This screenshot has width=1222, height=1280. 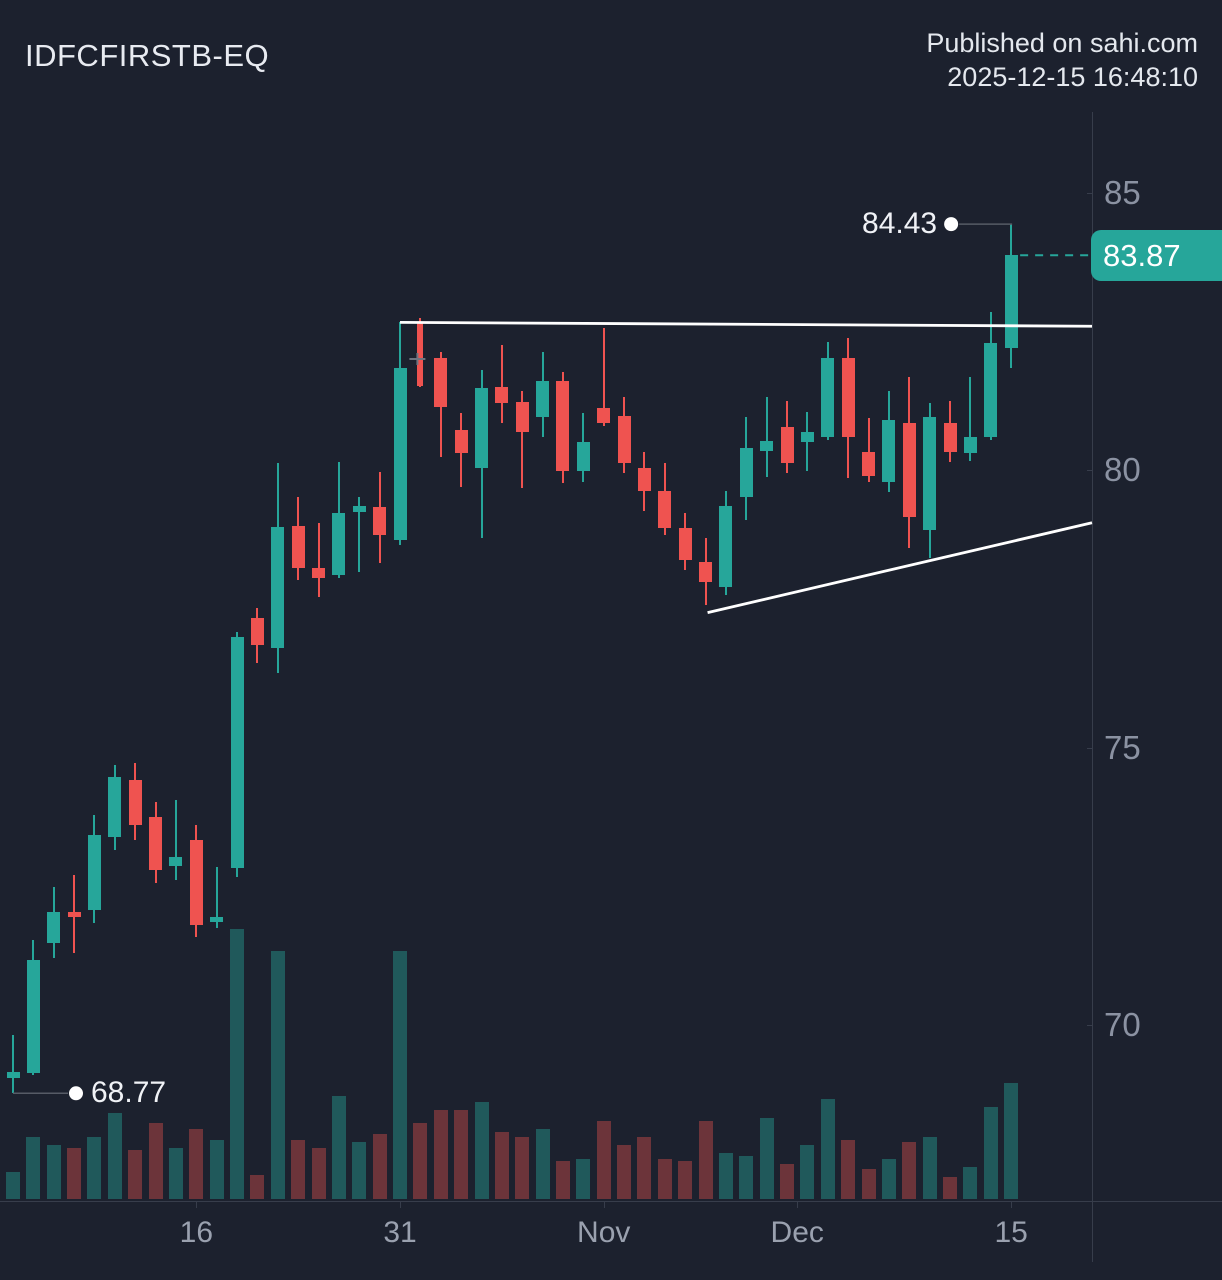 I want to click on price-axis-label: 70, so click(x=1122, y=1024).